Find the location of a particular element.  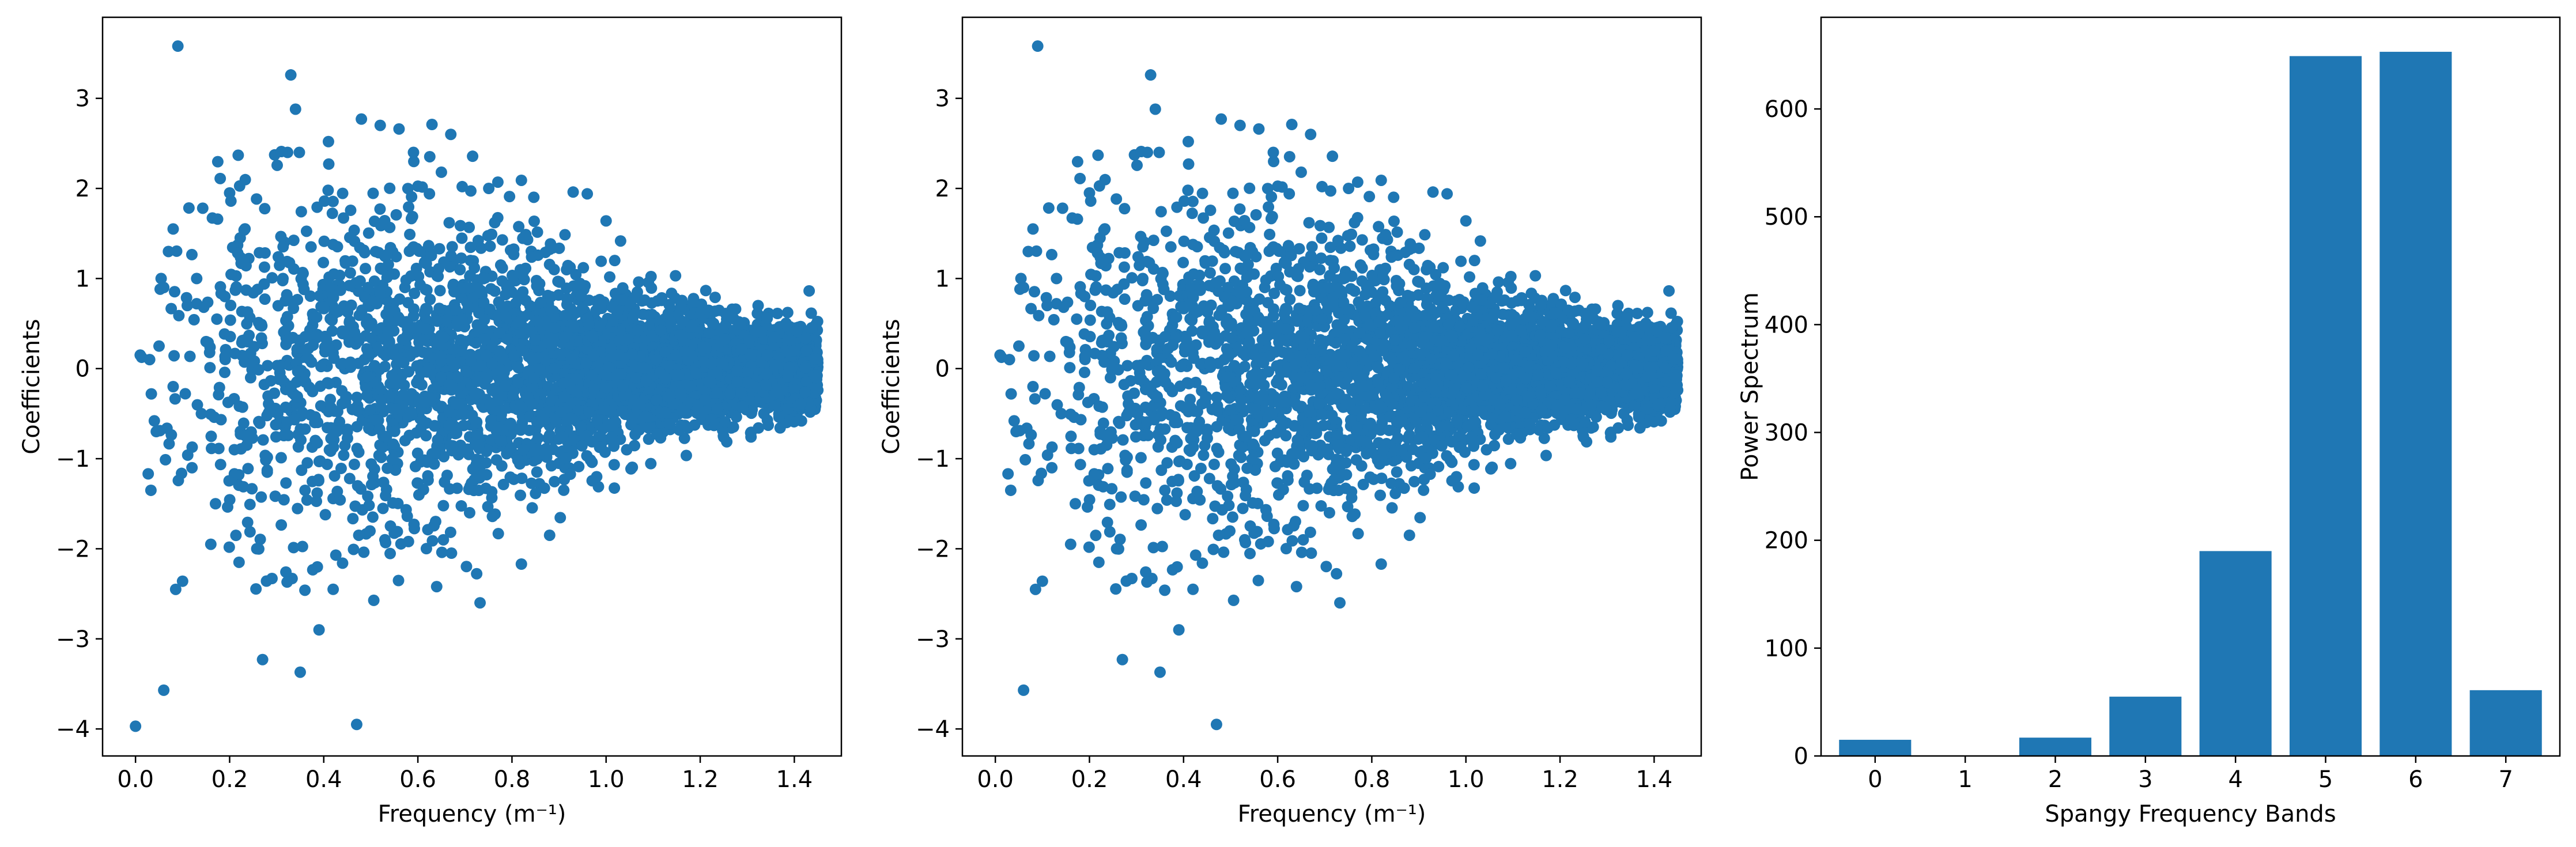

y-tick-label: −1 is located at coordinates (73, 459).